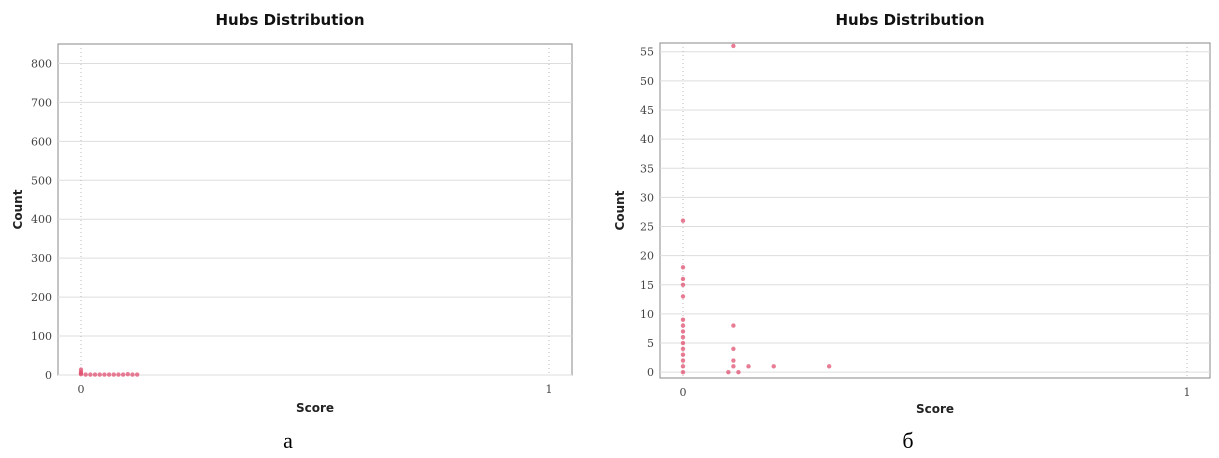  What do you see at coordinates (908, 440) in the screenshot?
I see `figure-caption-b: б` at bounding box center [908, 440].